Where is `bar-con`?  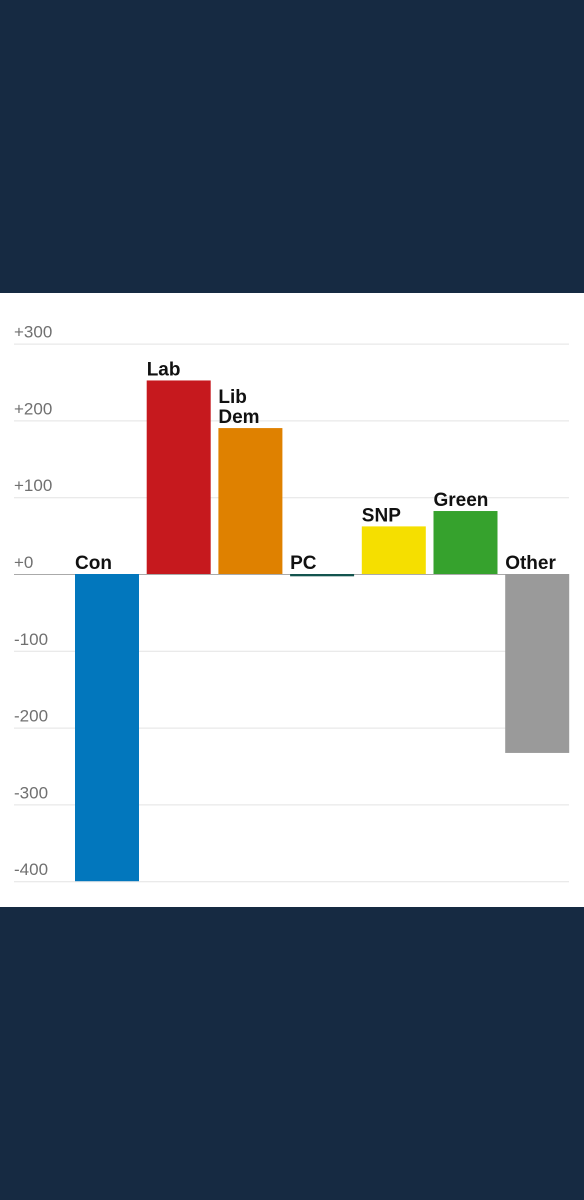
bar-con is located at coordinates (107, 728).